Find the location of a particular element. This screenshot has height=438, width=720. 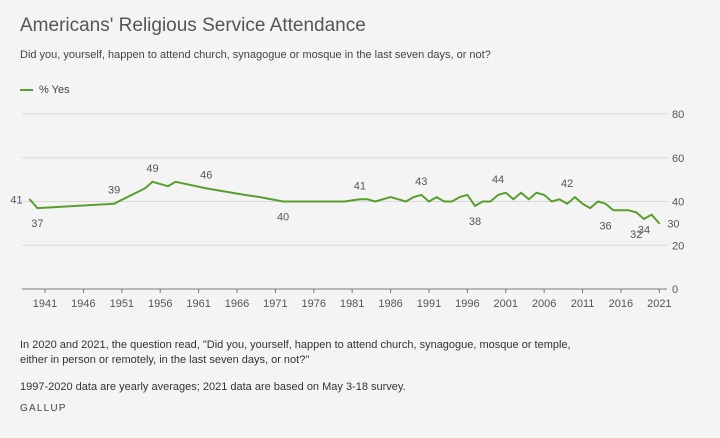

data-label: 34 is located at coordinates (644, 231).